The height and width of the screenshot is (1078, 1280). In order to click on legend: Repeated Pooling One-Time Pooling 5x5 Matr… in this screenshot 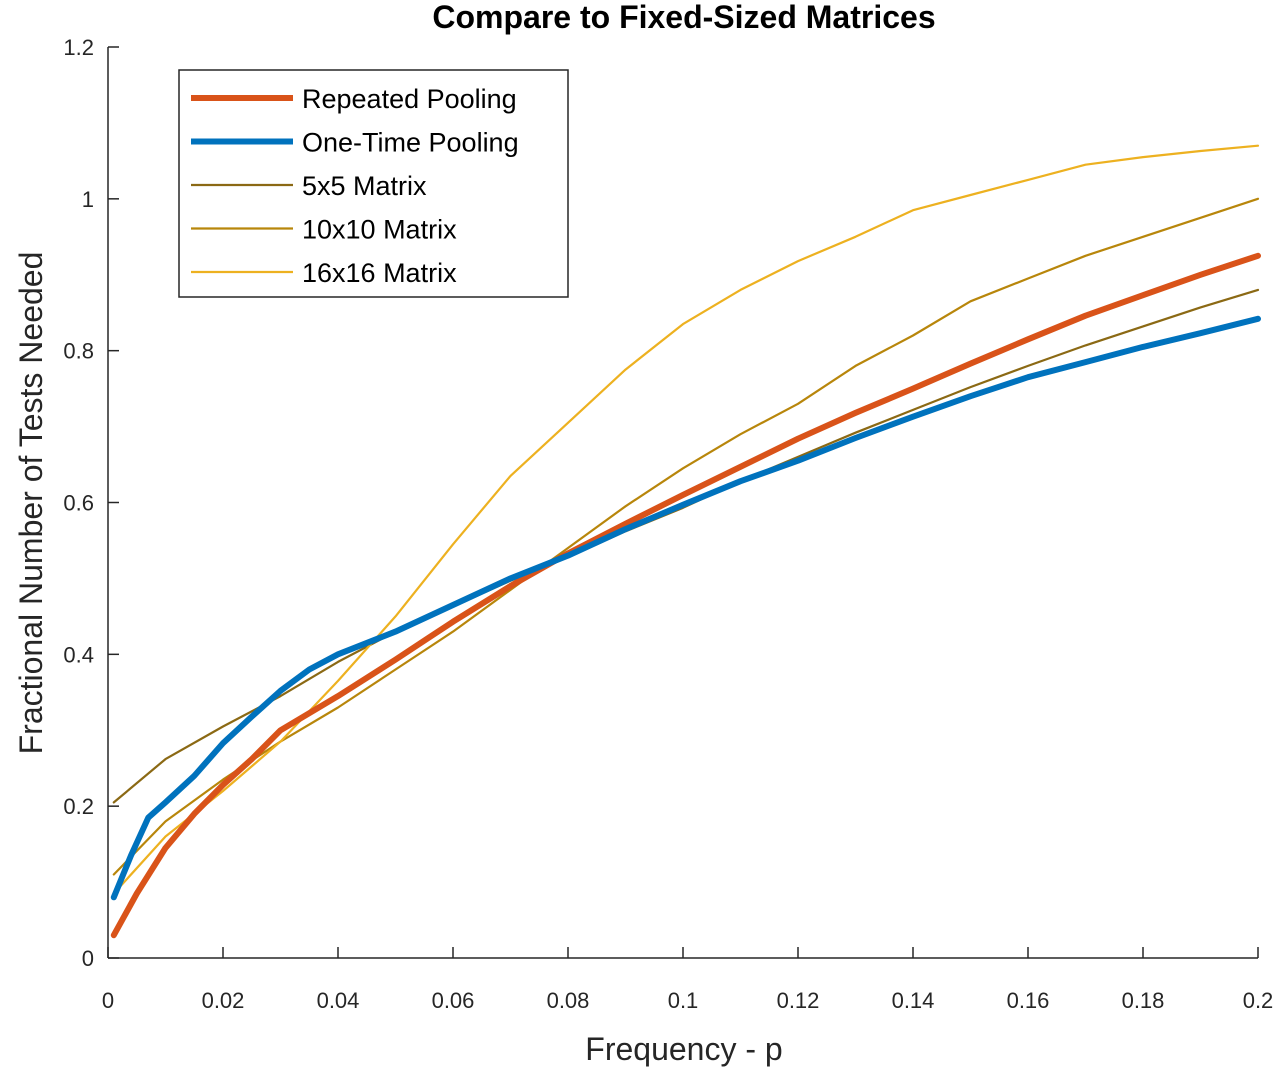, I will do `click(373, 183)`.